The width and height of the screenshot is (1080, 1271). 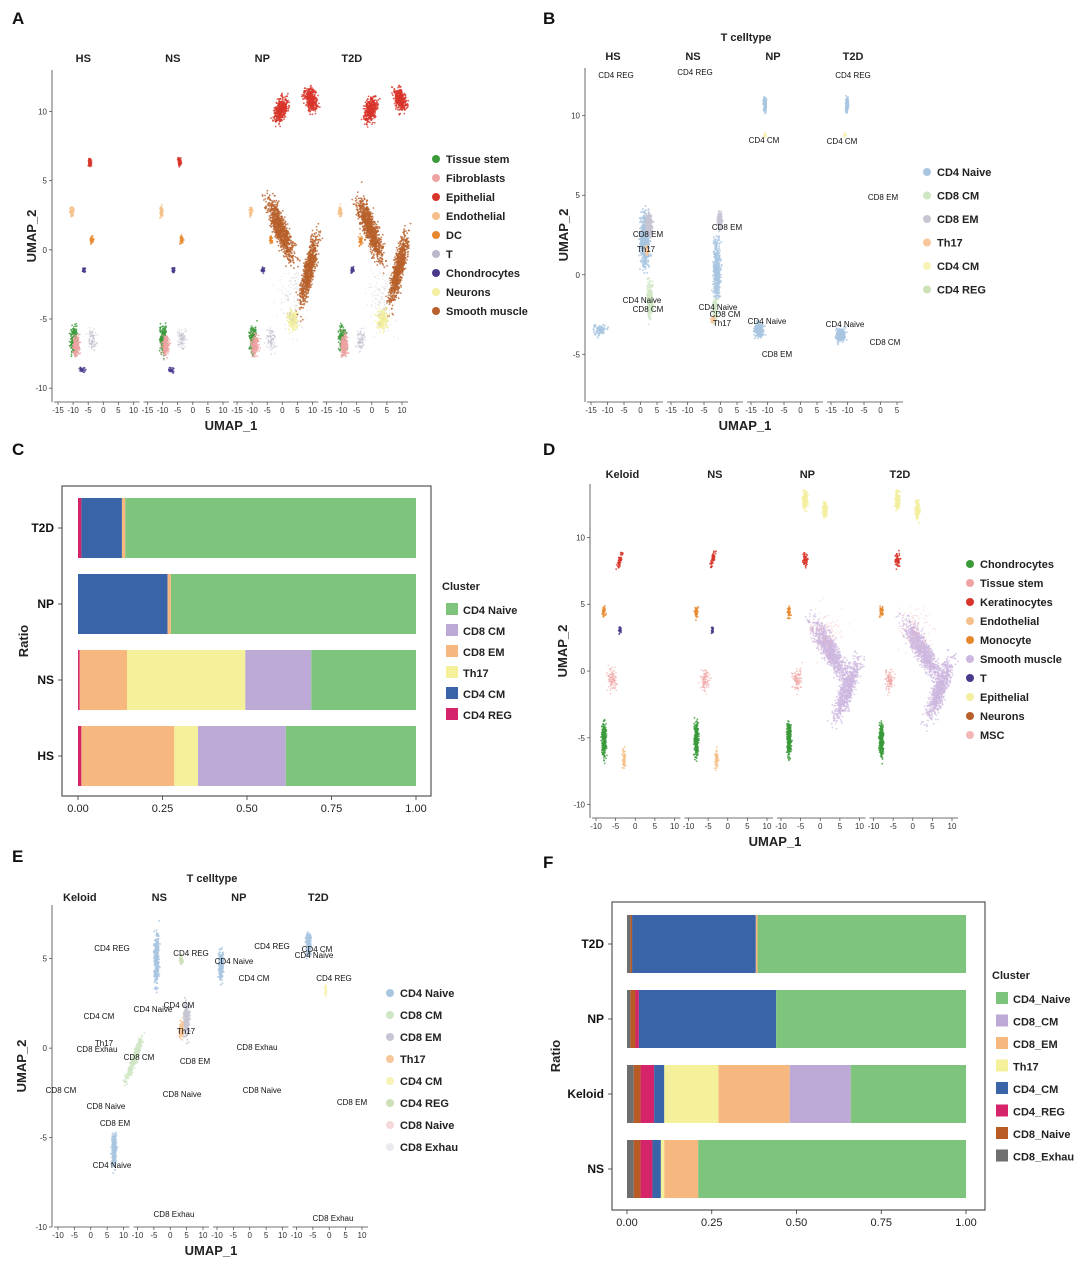 What do you see at coordinates (387, 410) in the screenshot?
I see `x-tick-label: 5` at bounding box center [387, 410].